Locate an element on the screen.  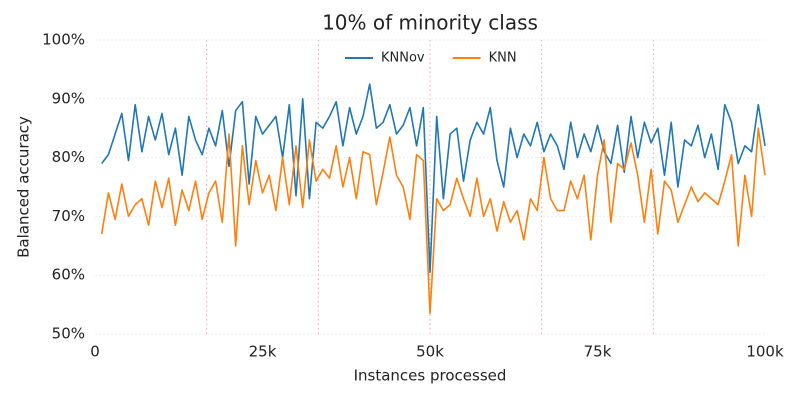
y-axis-label: Balanced accuracy is located at coordinates (24, 187).